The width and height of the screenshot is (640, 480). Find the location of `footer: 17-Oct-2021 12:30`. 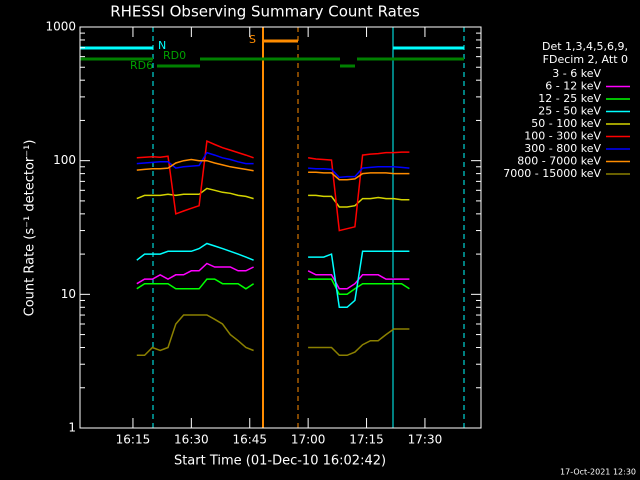

footer: 17-Oct-2021 12:30 is located at coordinates (598, 472).